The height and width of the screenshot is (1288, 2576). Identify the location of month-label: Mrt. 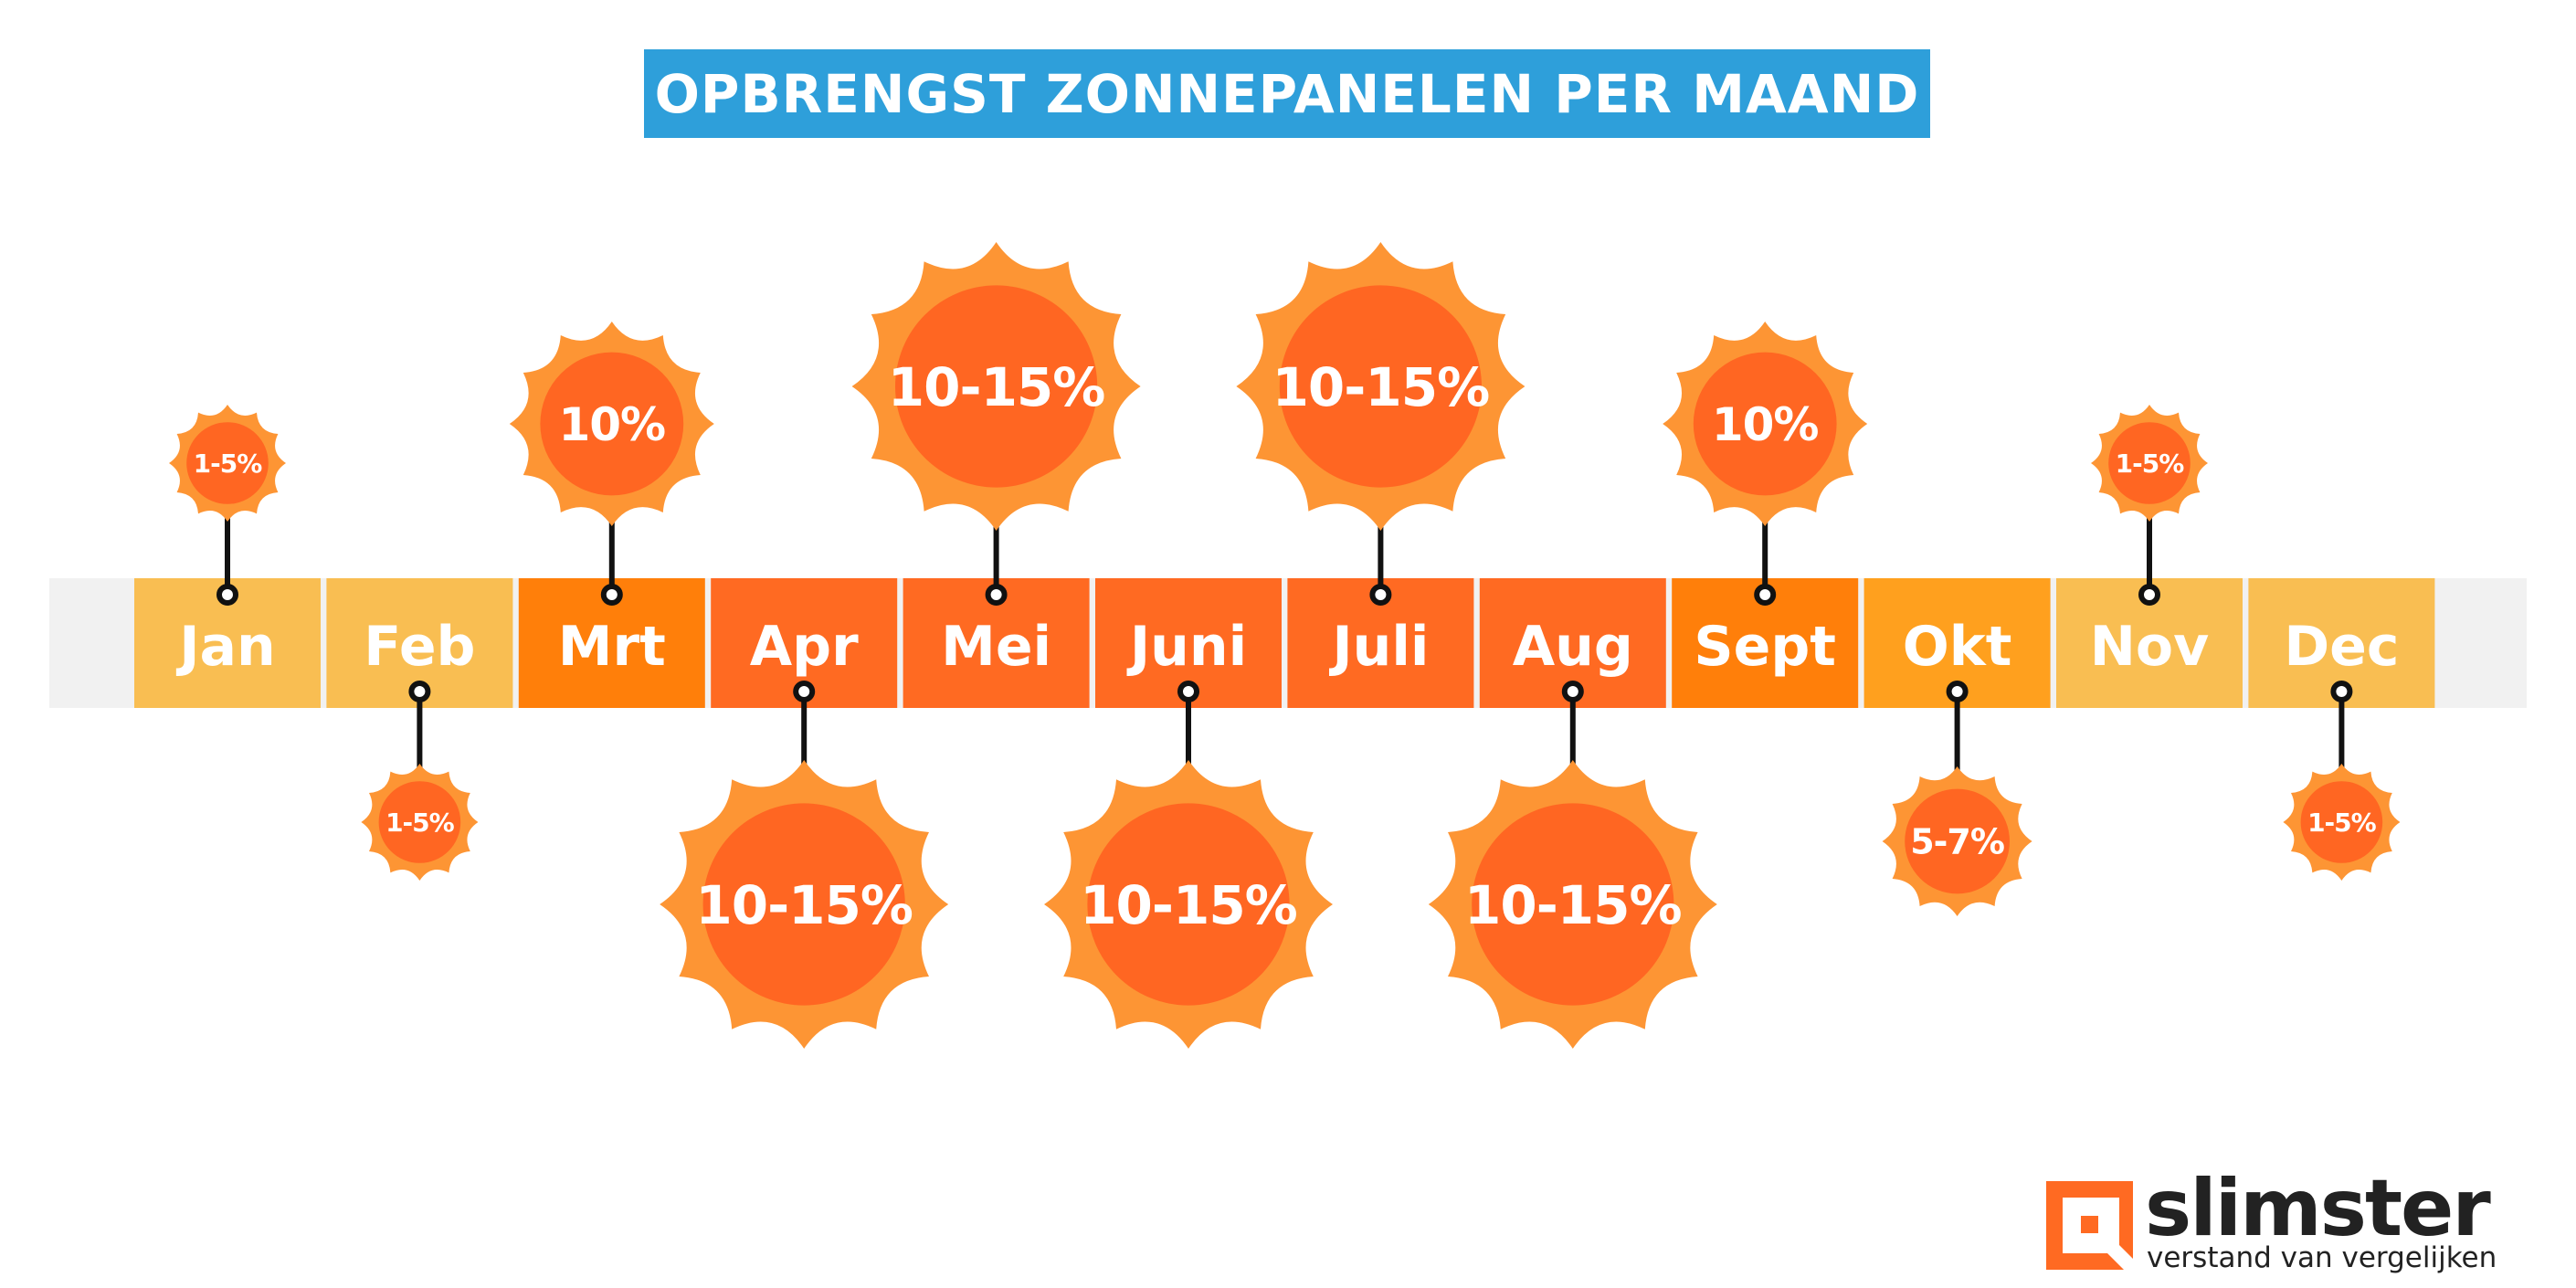
(612, 647).